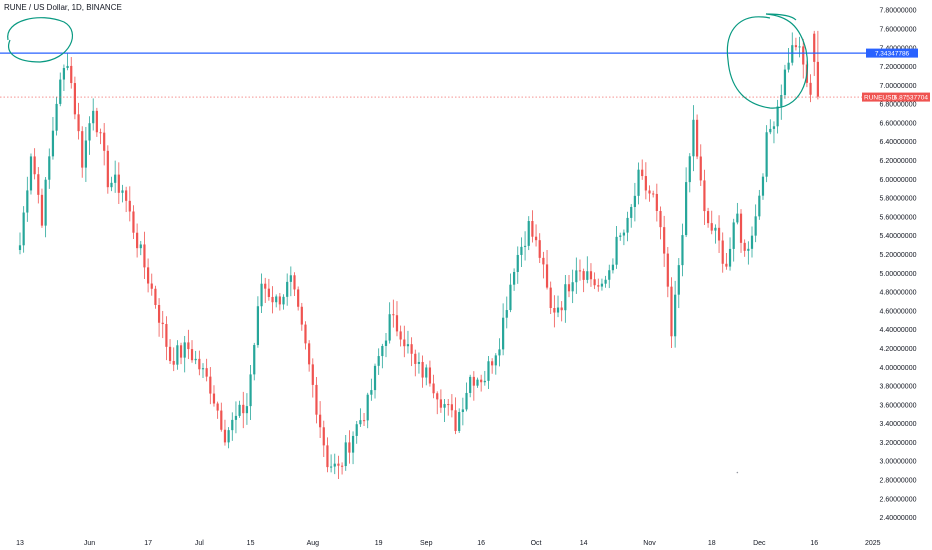  Describe the element at coordinates (898, 293) in the screenshot. I see `y-tick-label: 4.80000000` at that location.